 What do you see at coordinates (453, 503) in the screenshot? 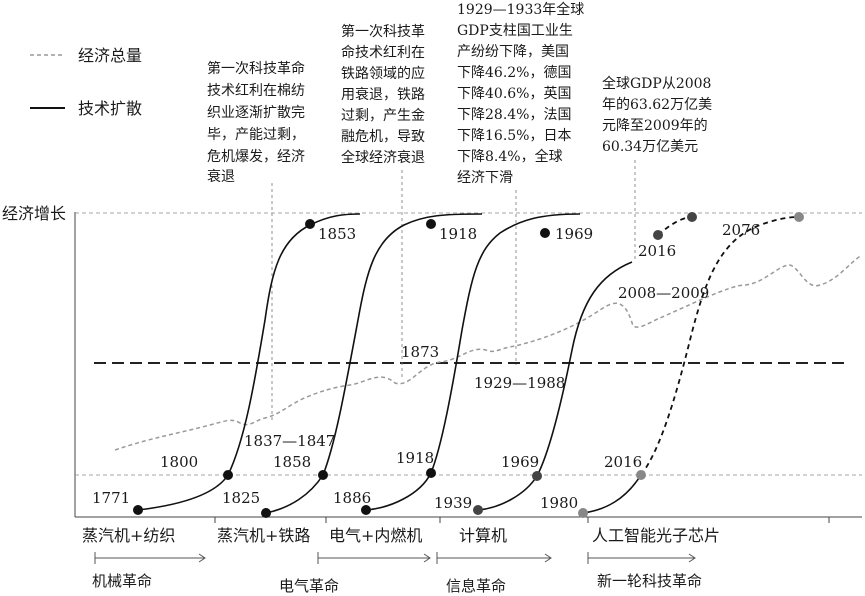
I see `label-1939: 1939` at bounding box center [453, 503].